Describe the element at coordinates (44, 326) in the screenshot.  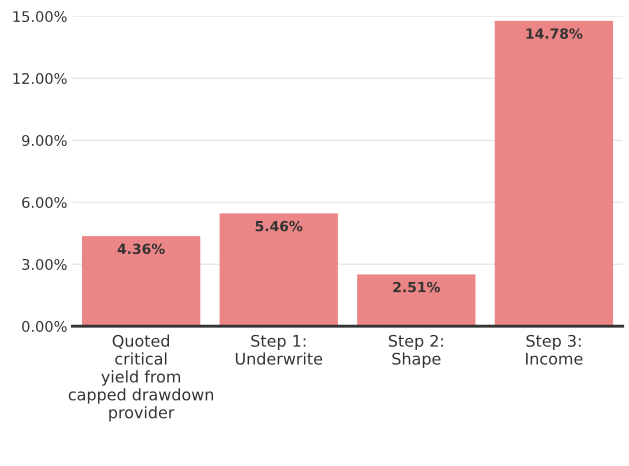
I see `y-tick-label: 0.00%` at that location.